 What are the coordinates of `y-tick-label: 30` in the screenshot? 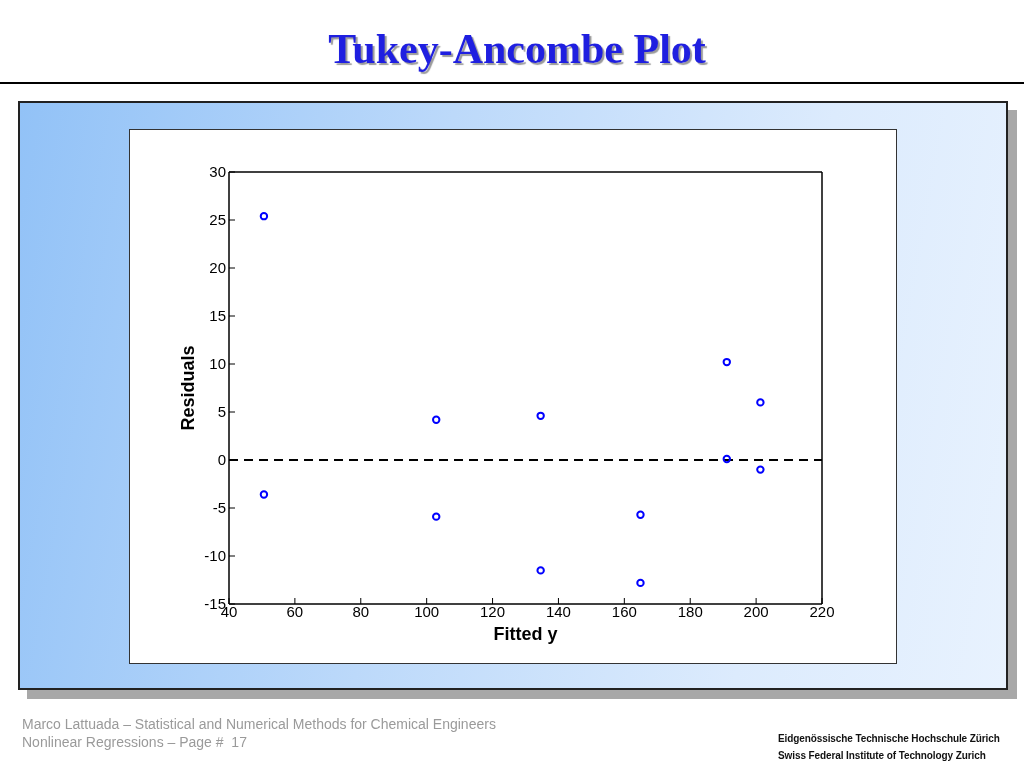 It's located at (217, 172).